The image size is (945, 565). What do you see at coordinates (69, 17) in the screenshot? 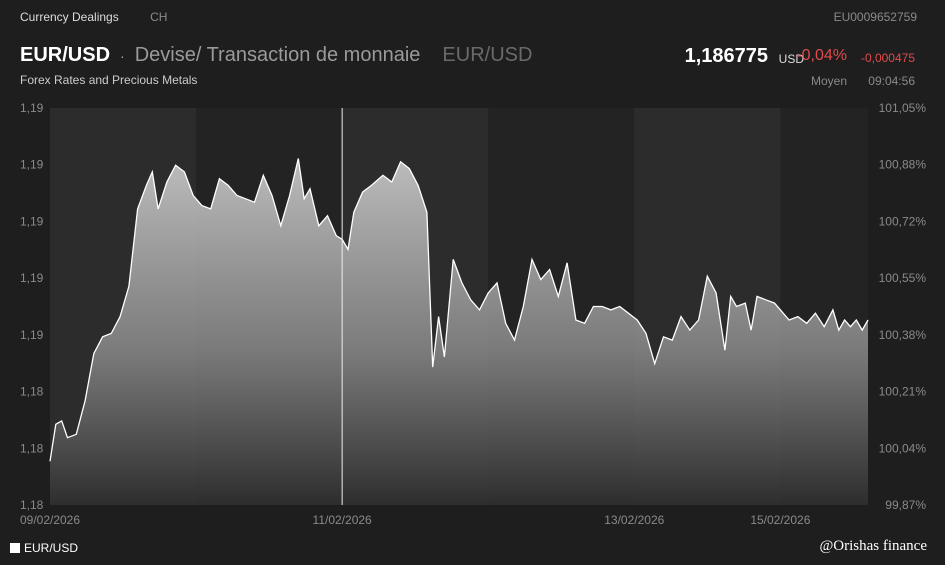
I see `tab-currency-dealings: Currency Dealings` at bounding box center [69, 17].